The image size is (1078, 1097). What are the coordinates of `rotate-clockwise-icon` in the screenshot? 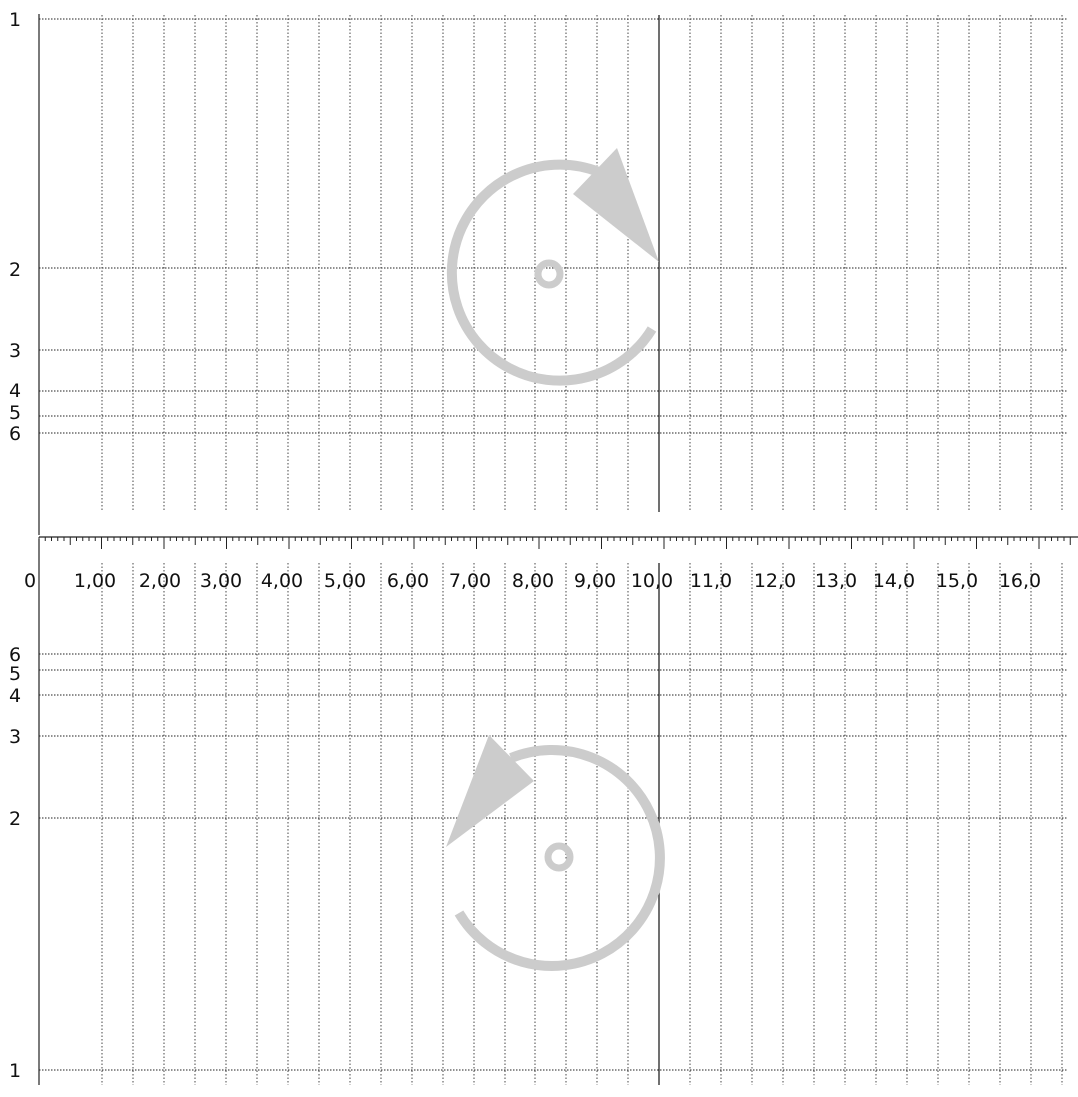 It's located at (552, 267).